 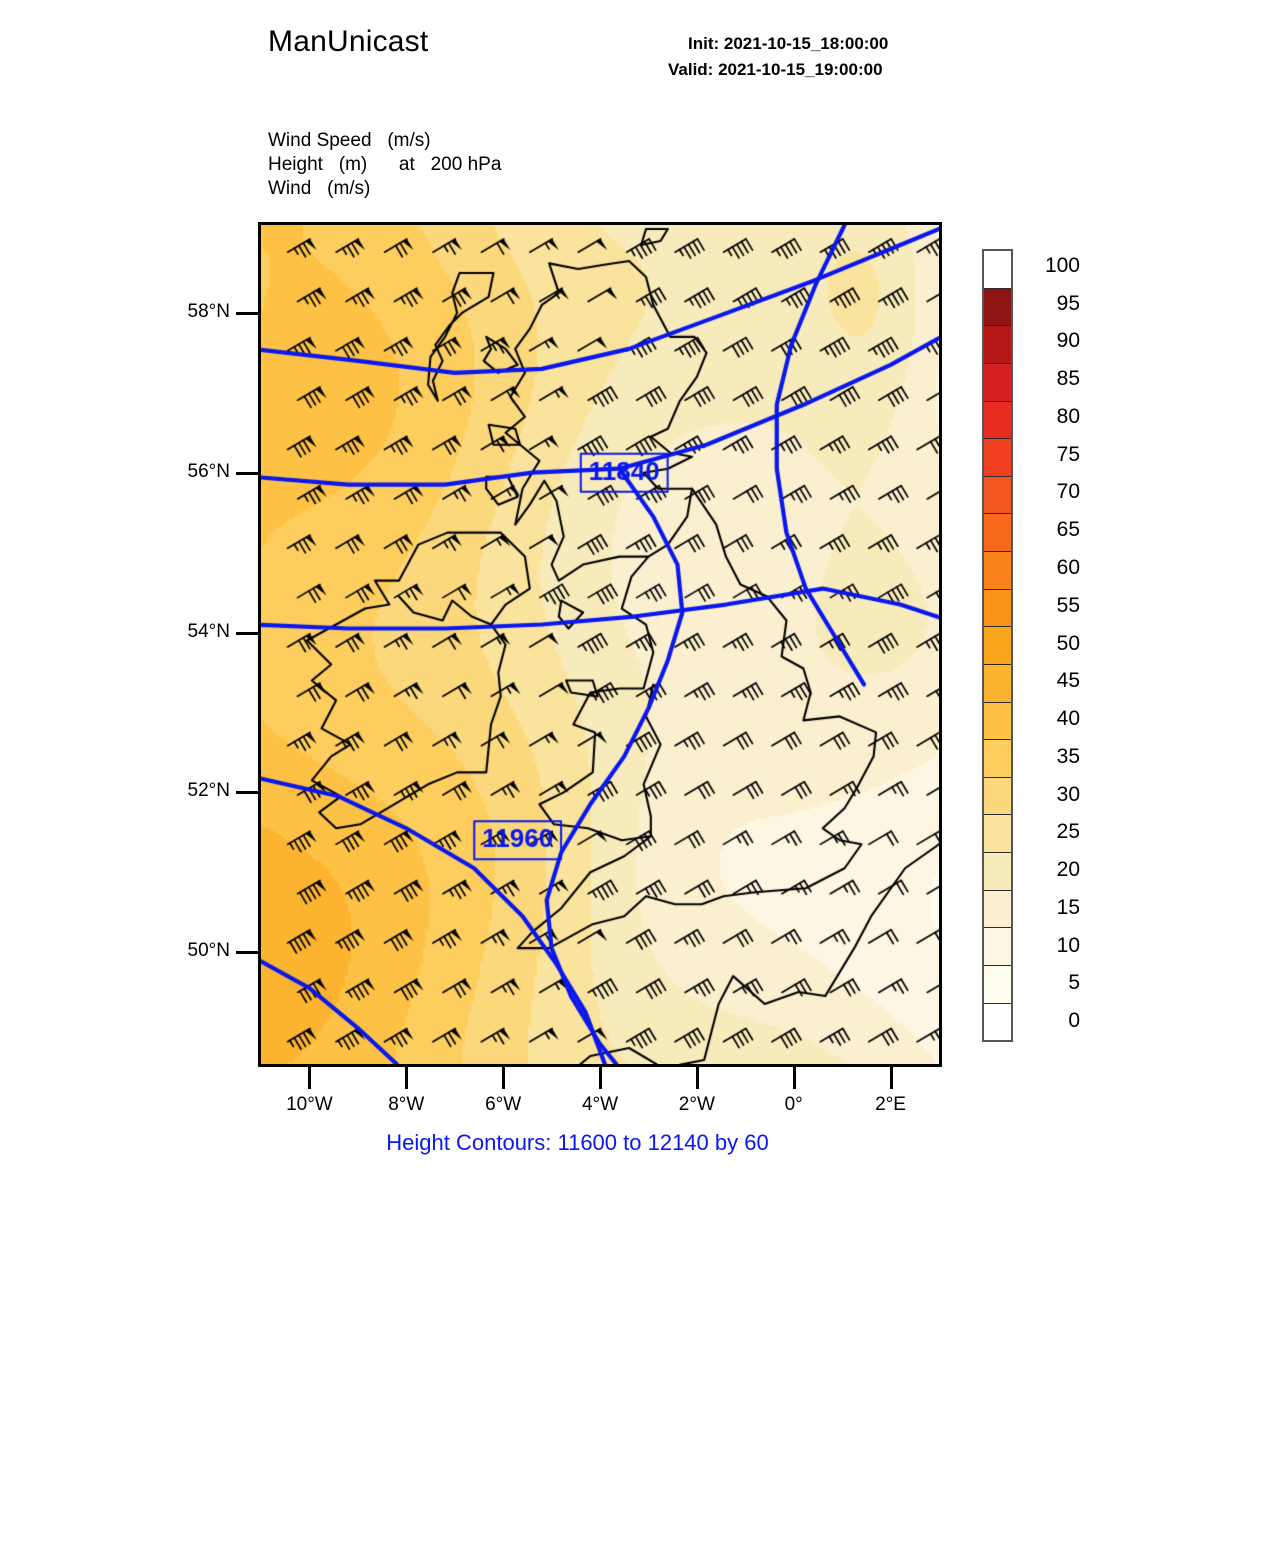 What do you see at coordinates (208, 791) in the screenshot?
I see `y-axis-tick-label: 52°N` at bounding box center [208, 791].